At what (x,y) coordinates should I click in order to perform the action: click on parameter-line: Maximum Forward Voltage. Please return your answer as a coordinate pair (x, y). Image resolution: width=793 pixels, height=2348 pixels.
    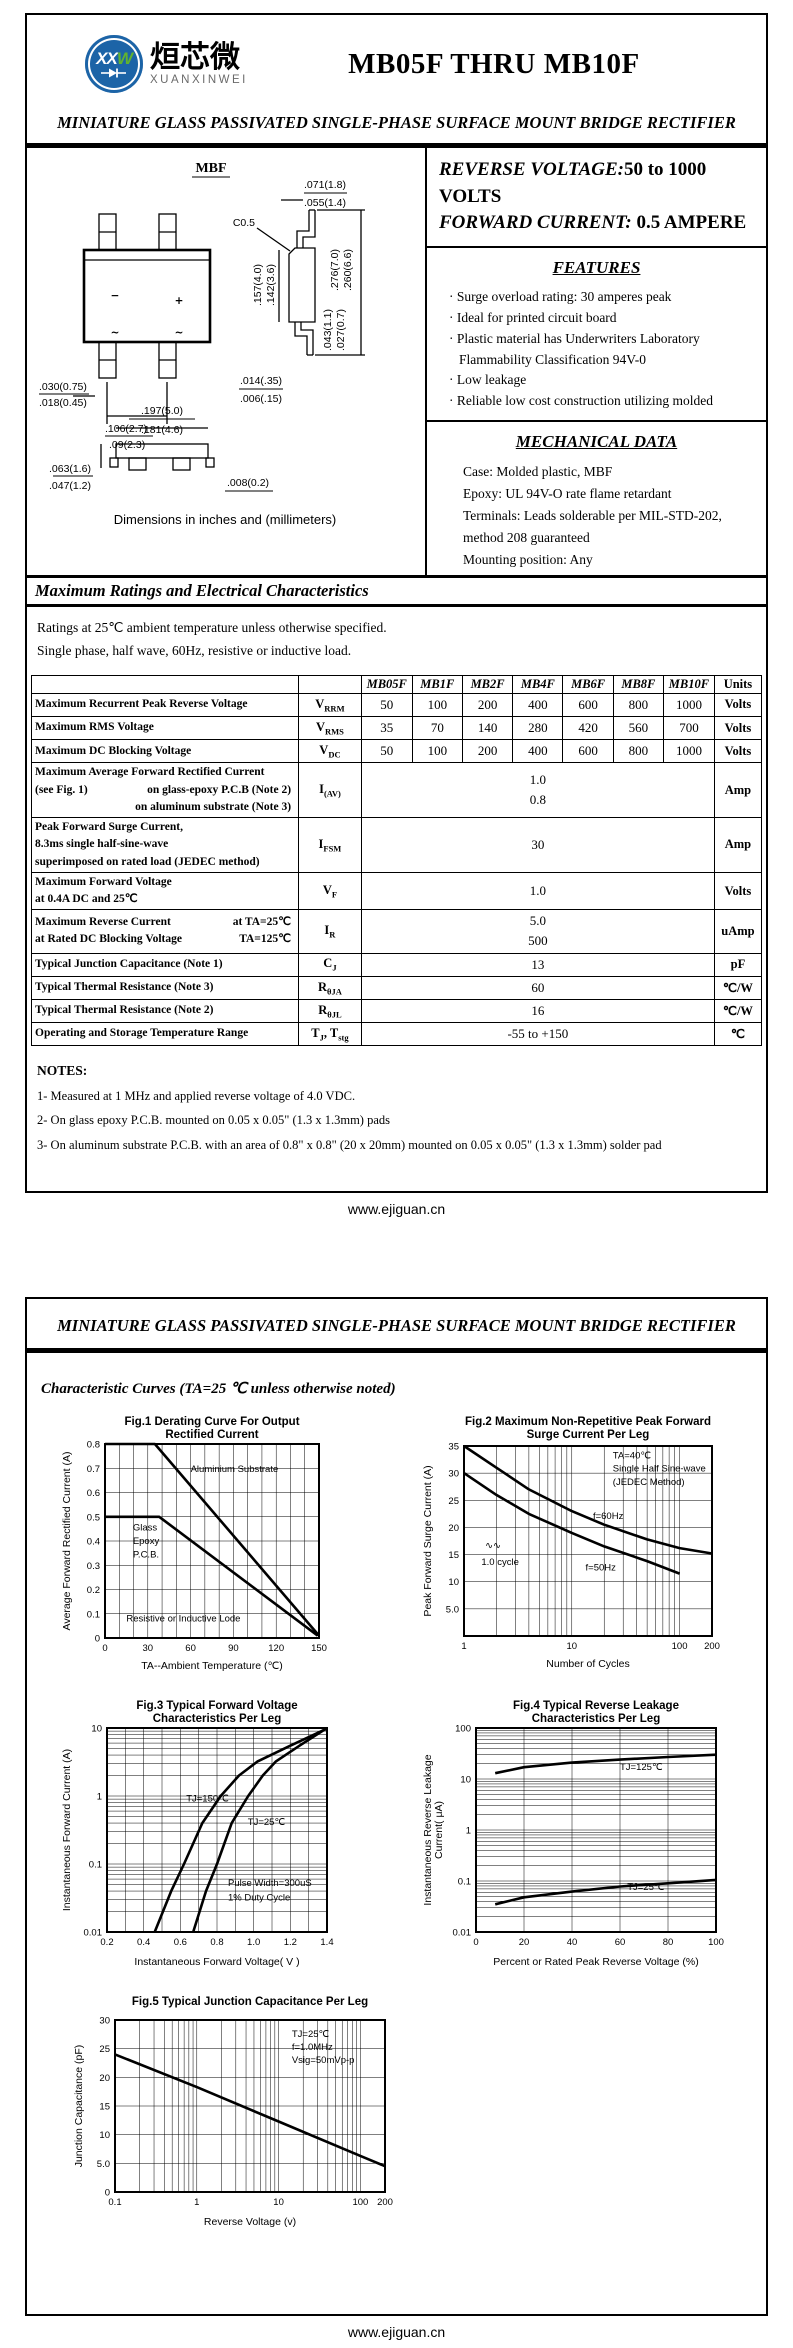
    Looking at the image, I should click on (103, 881).